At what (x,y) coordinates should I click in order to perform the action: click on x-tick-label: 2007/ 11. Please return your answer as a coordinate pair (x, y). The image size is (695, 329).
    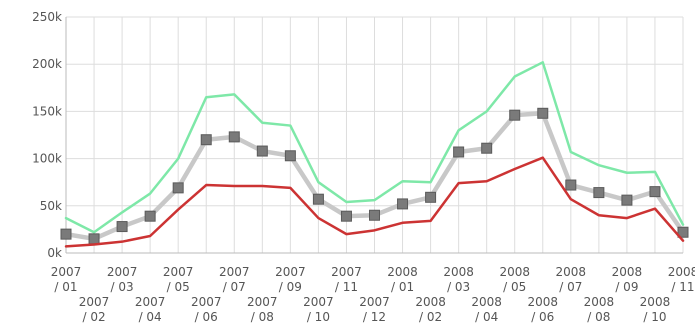
    Looking at the image, I should click on (346, 279).